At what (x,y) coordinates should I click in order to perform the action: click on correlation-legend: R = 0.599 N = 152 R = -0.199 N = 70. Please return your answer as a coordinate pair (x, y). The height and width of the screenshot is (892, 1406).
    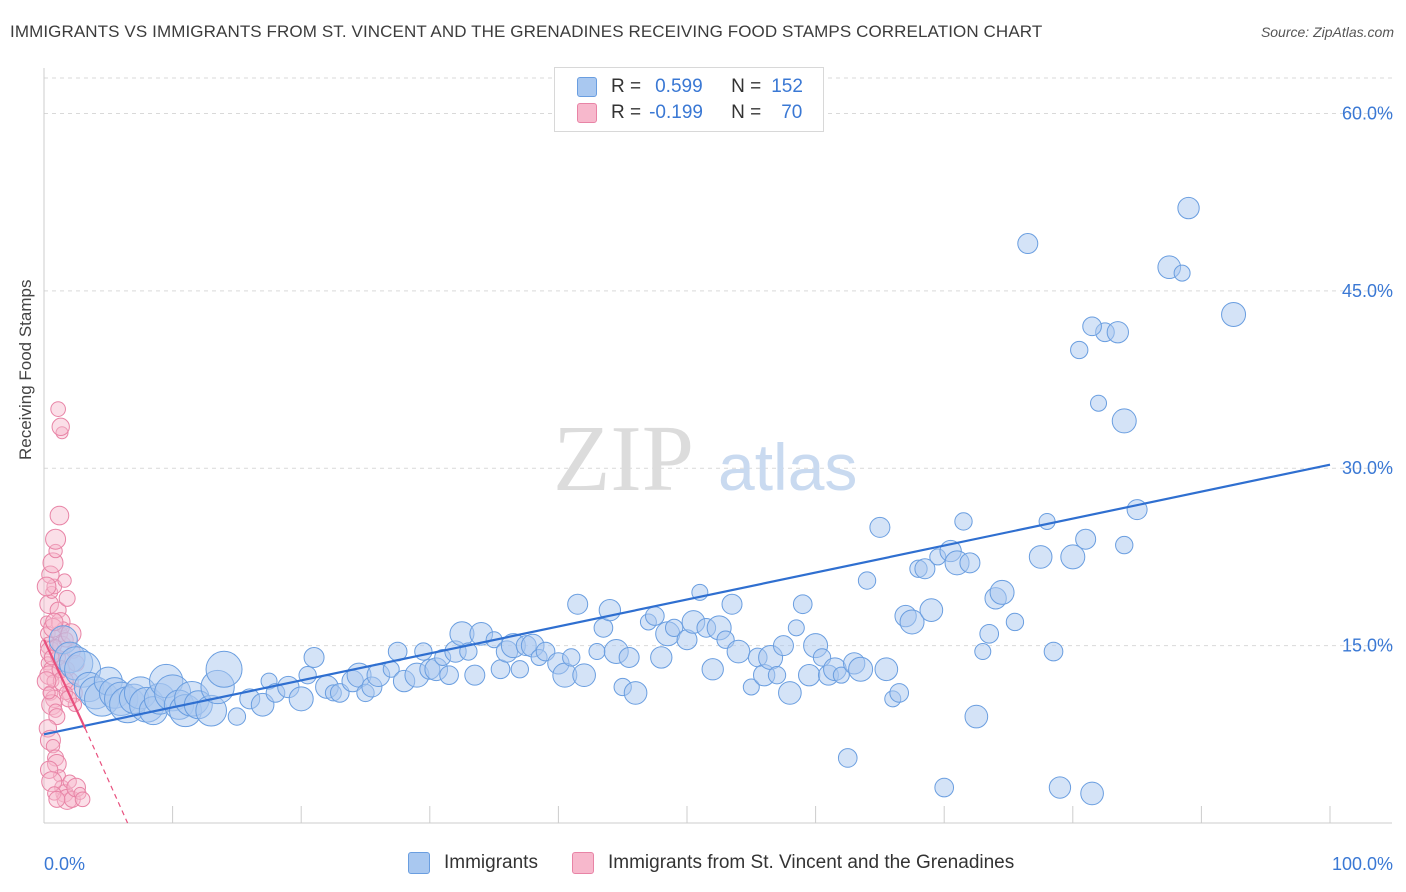
    Looking at the image, I should click on (689, 99).